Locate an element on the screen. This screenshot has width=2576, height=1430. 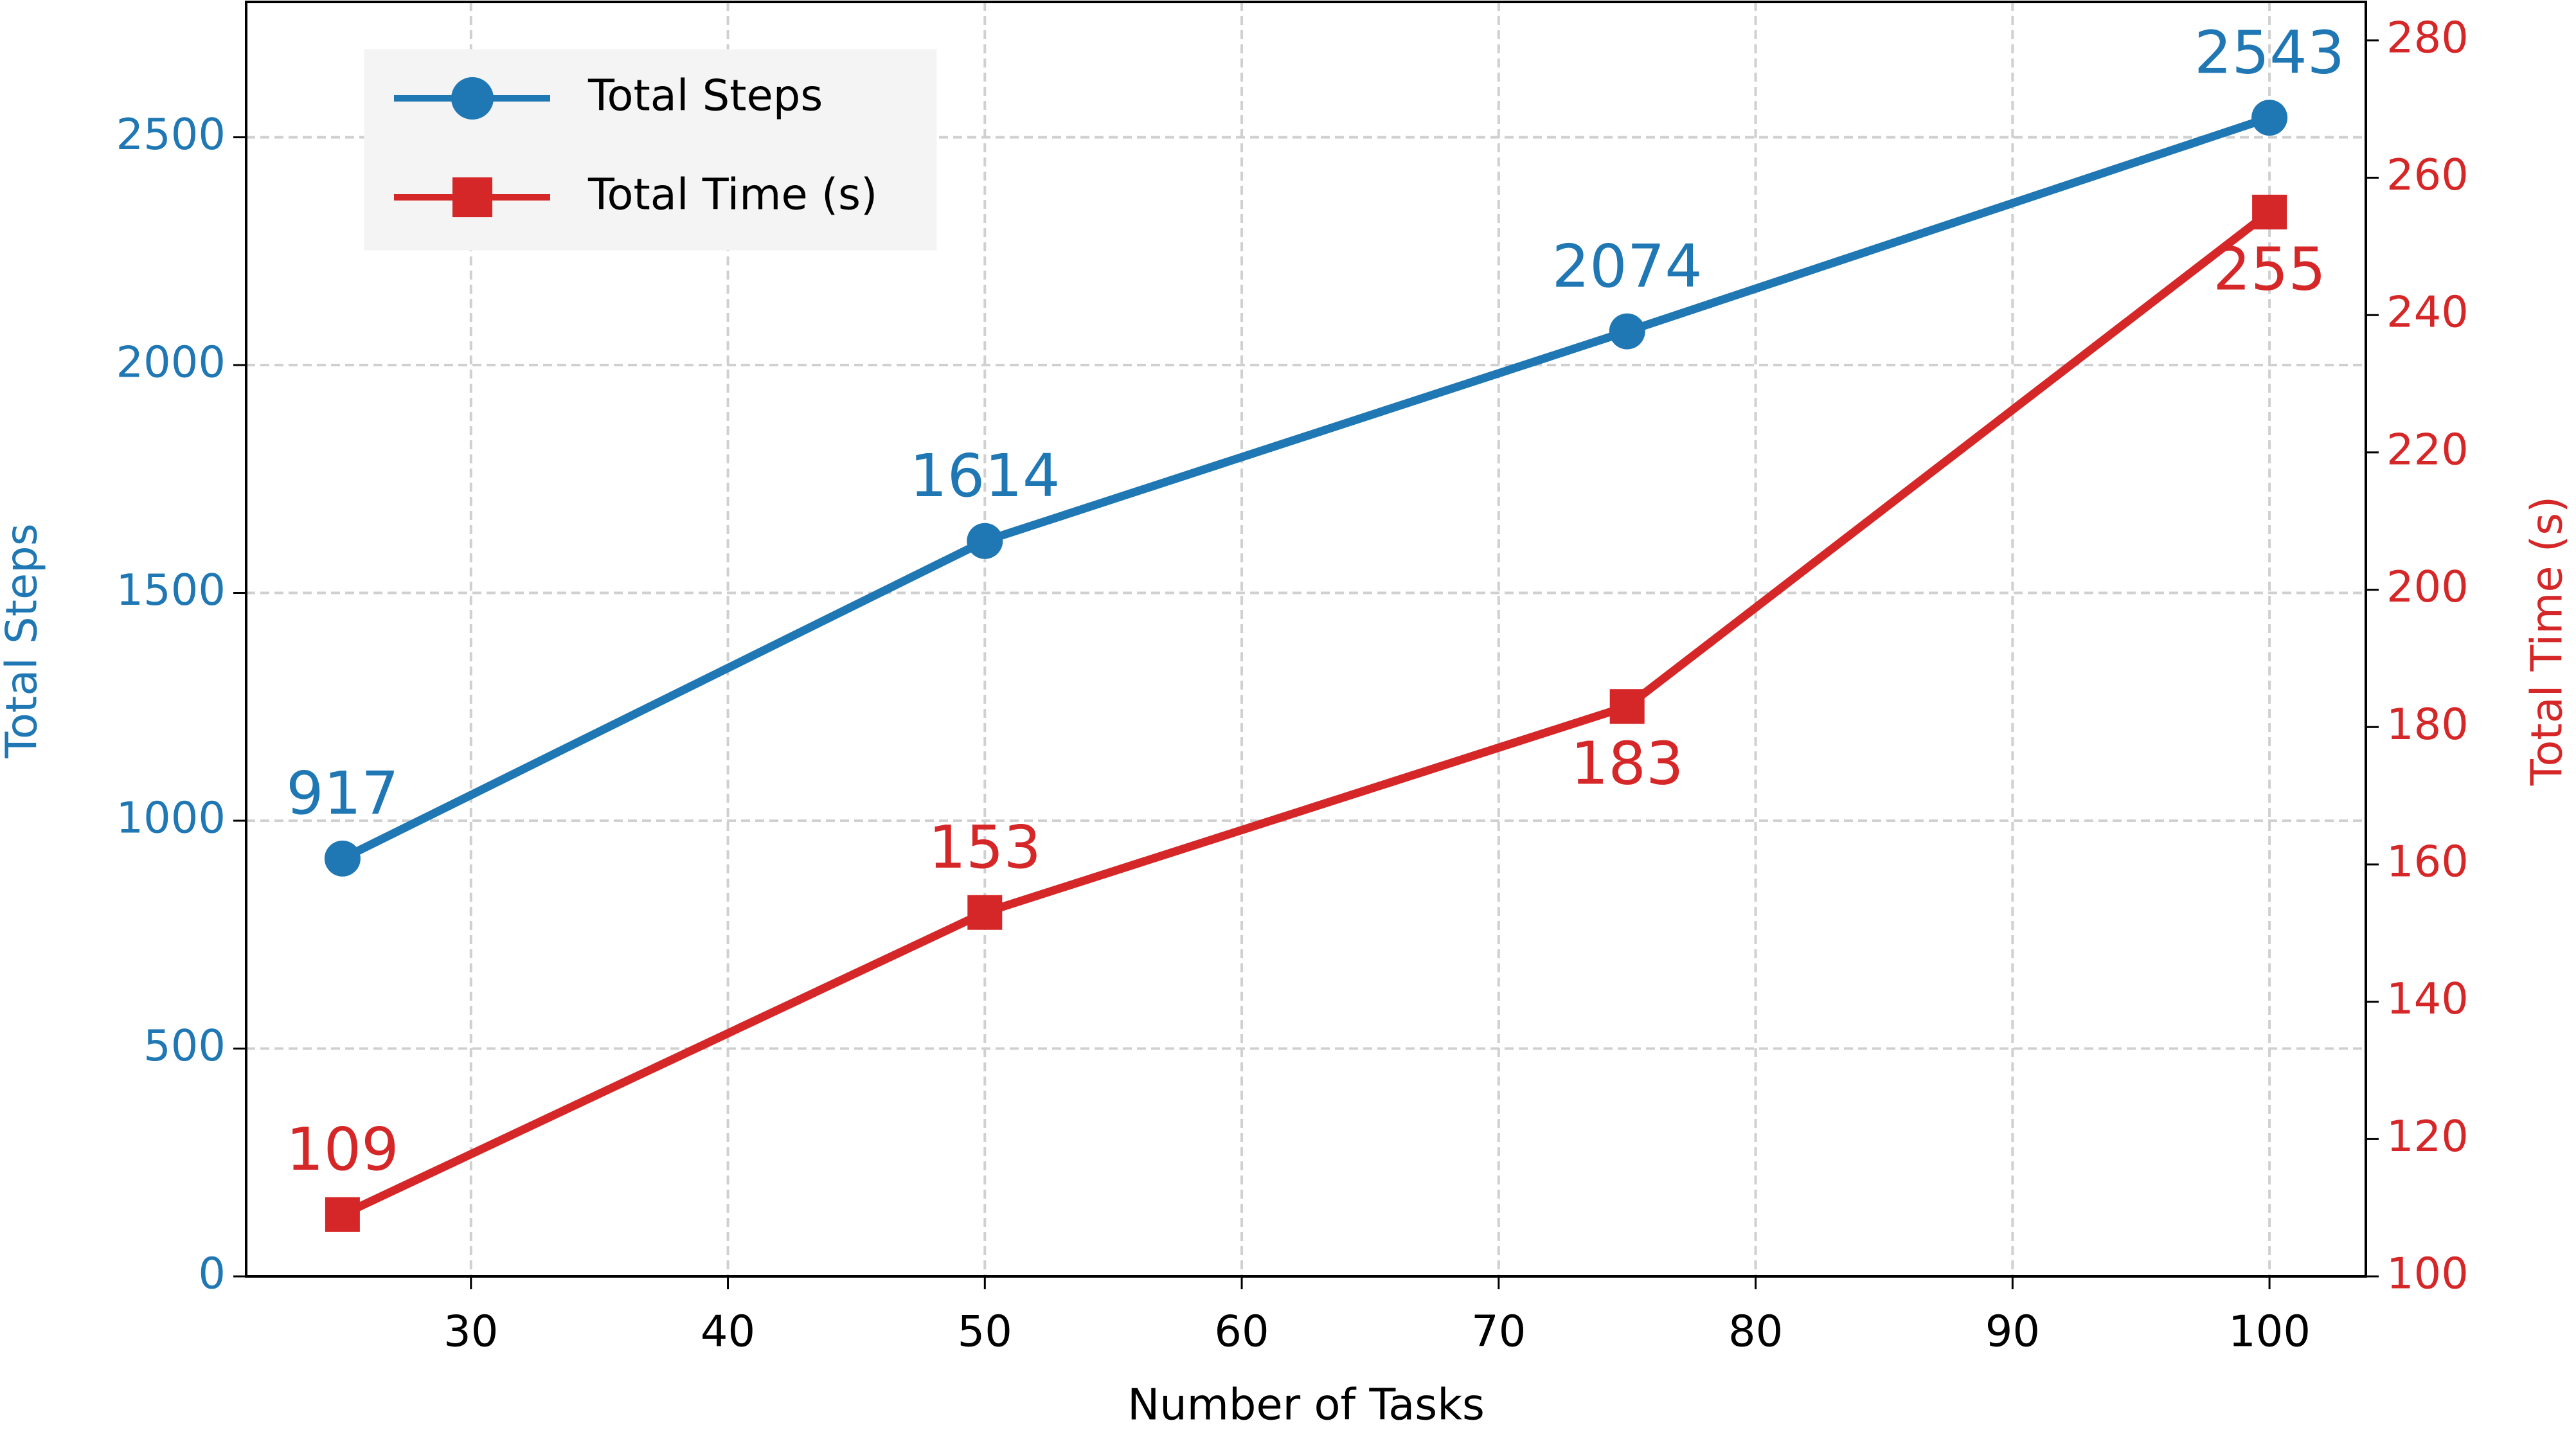
data-label: 917 is located at coordinates (342, 794).